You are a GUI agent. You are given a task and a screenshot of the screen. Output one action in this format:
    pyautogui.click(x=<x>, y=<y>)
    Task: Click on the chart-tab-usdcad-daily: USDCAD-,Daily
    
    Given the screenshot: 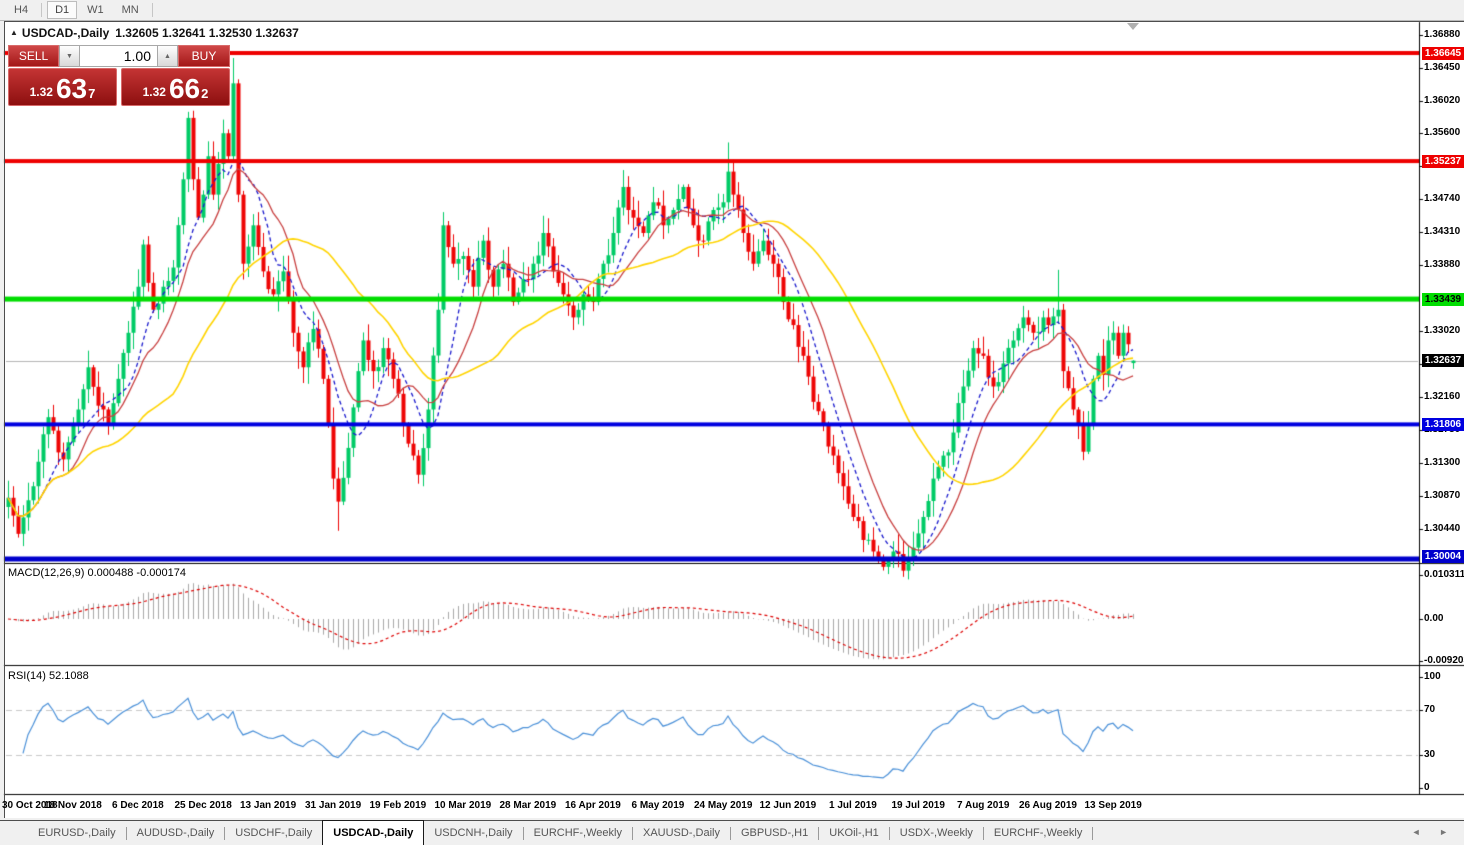 What is the action you would take?
    pyautogui.click(x=373, y=832)
    